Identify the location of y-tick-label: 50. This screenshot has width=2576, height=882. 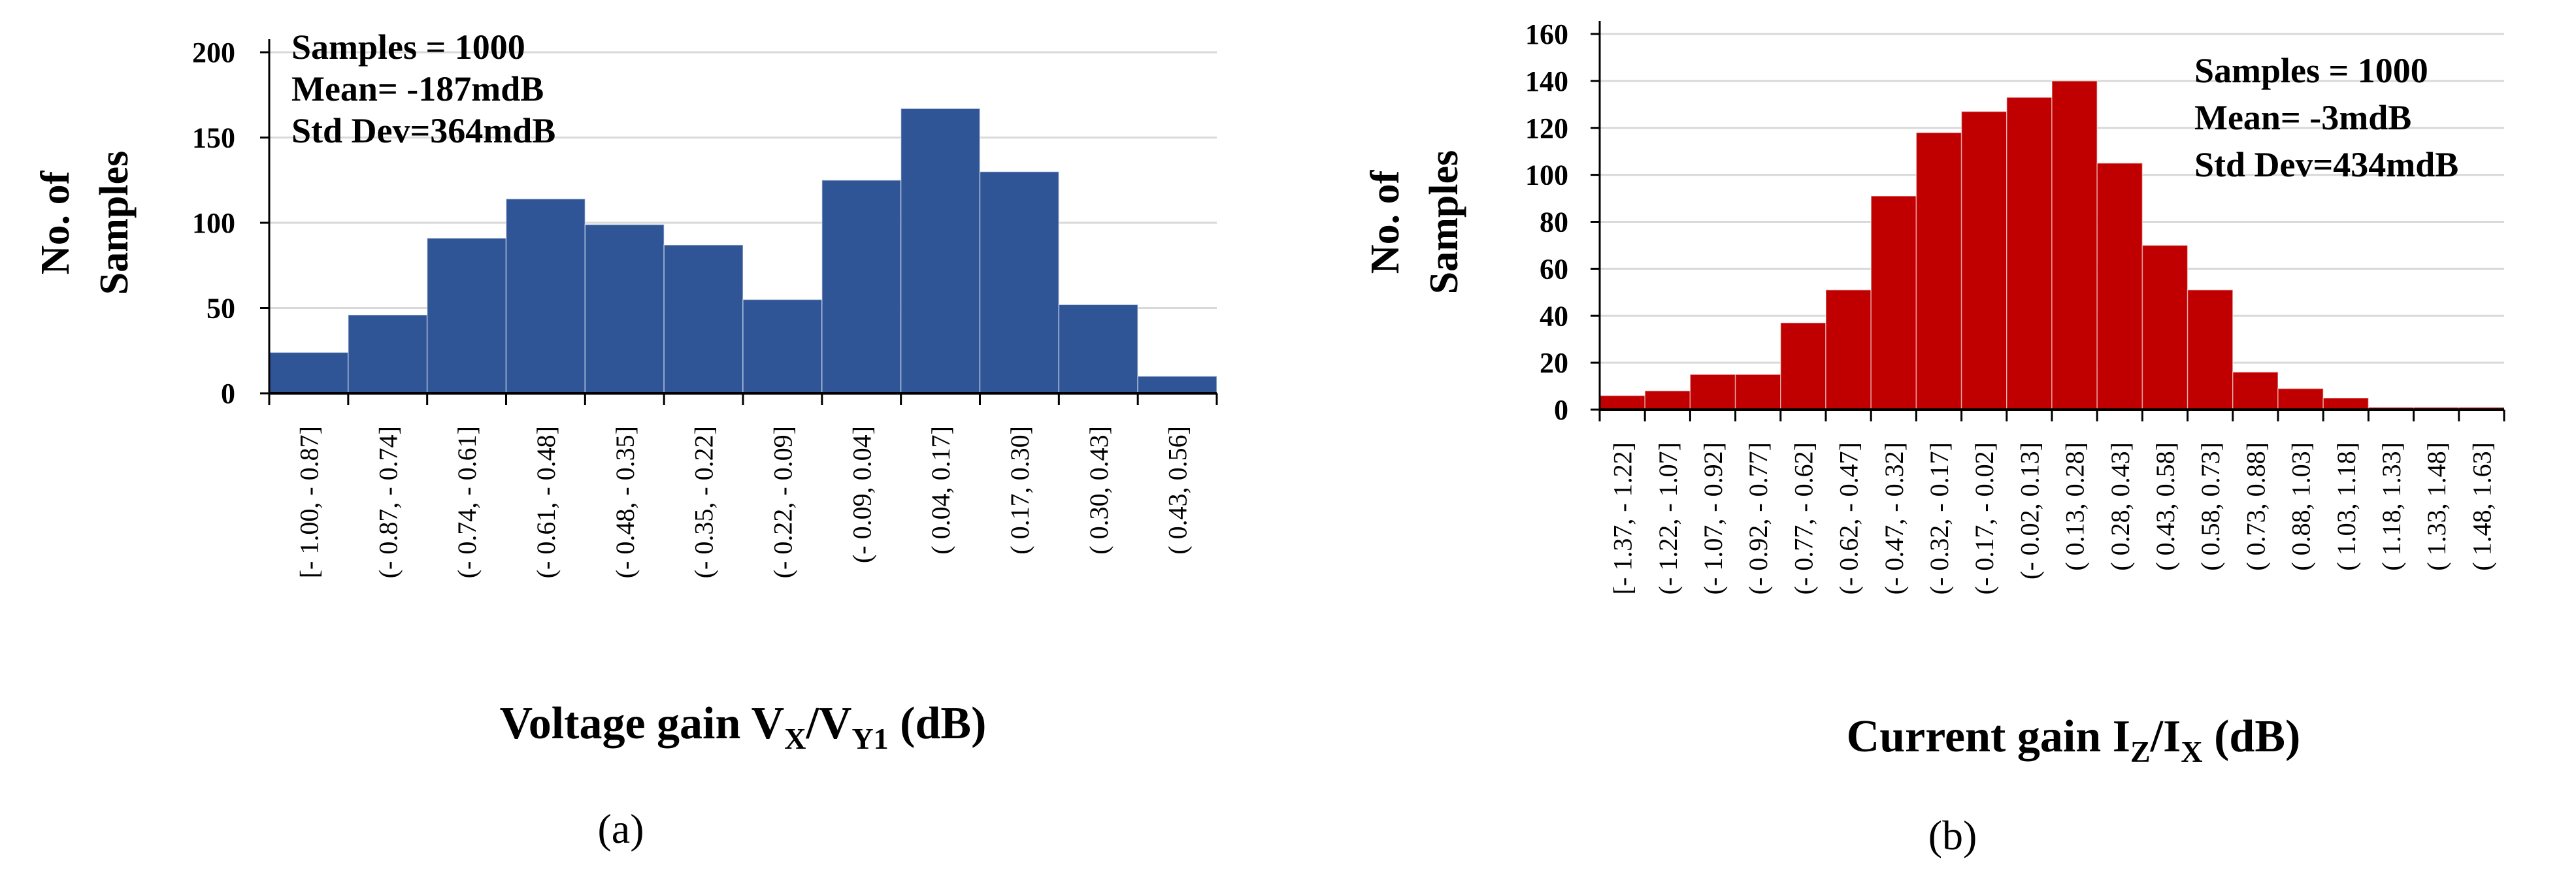
(220, 309).